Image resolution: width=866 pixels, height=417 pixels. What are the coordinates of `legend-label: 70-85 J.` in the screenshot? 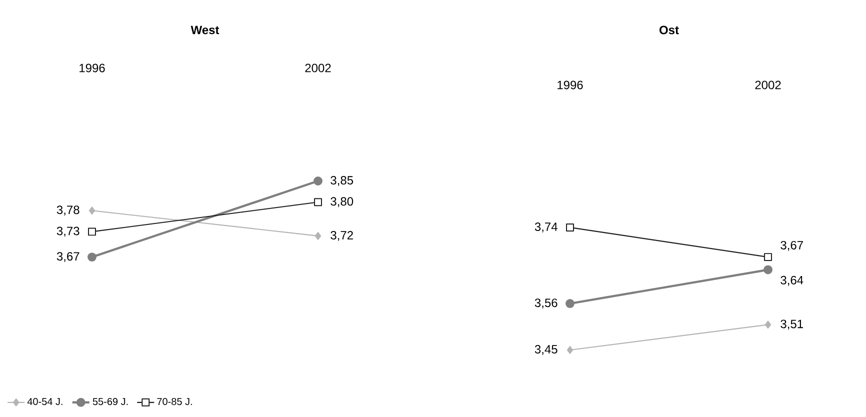 It's located at (174, 402).